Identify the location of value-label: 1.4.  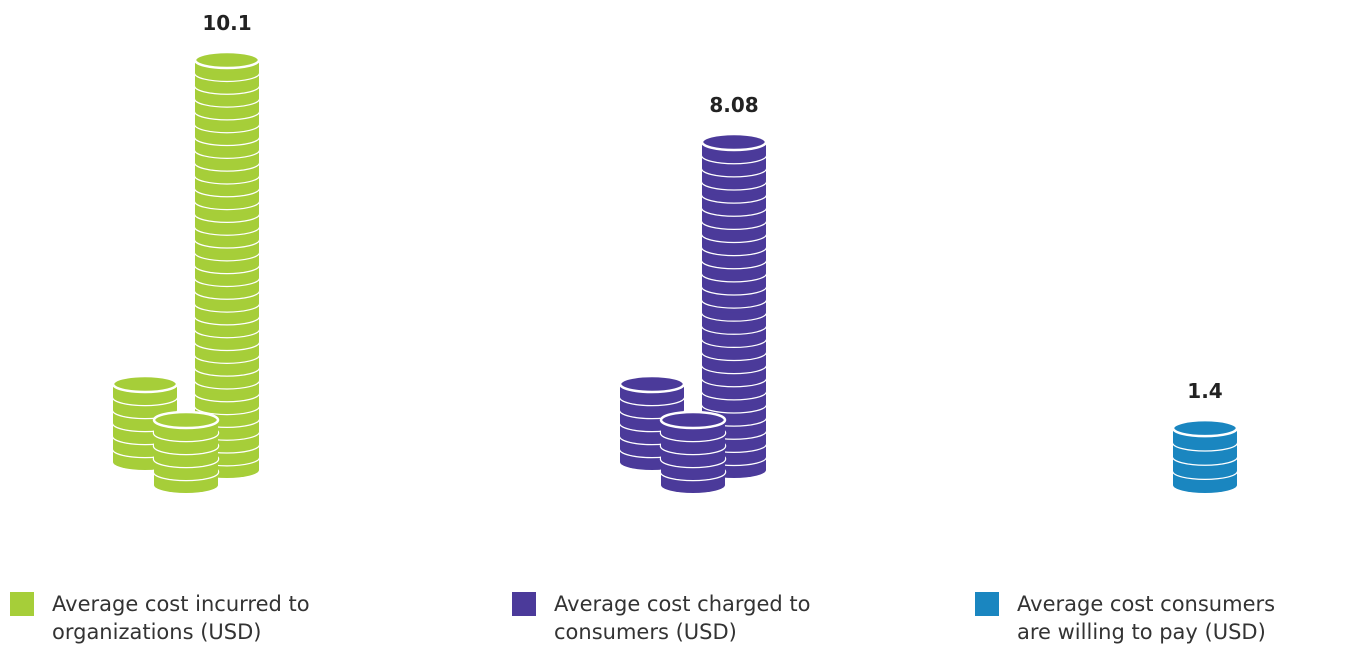
(1204, 391).